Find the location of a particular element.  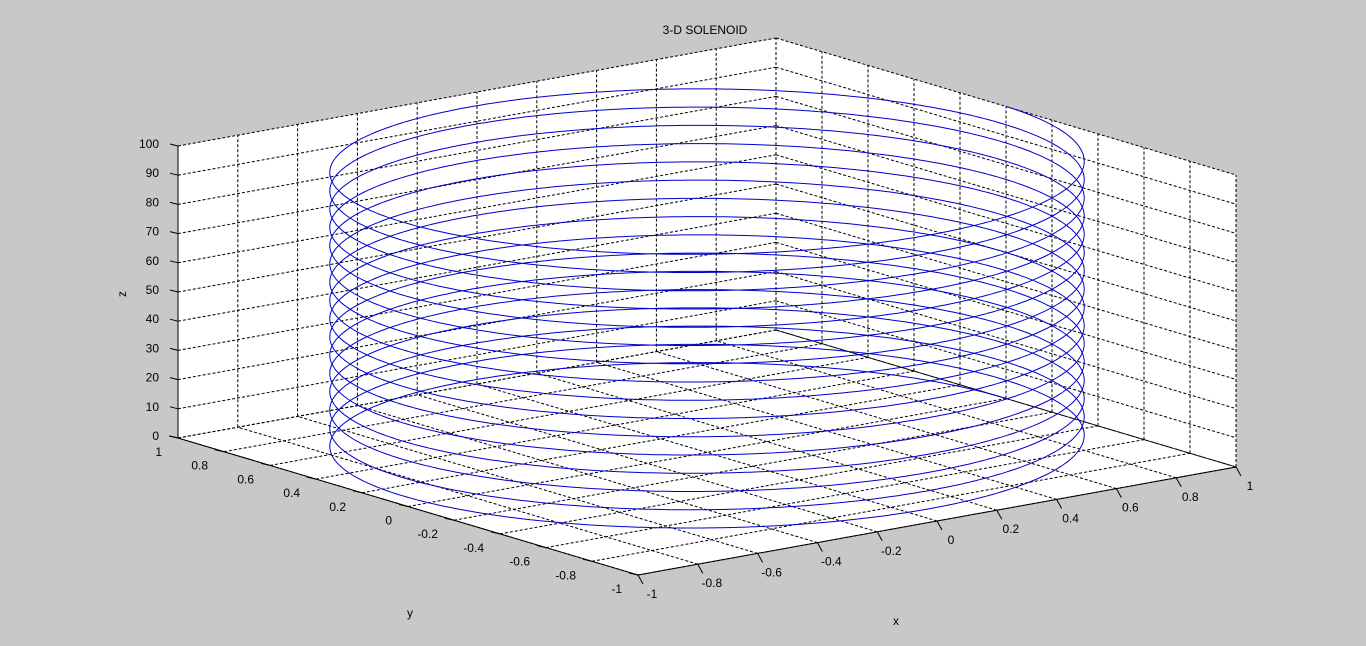

z-tick-label: 70 is located at coordinates (153, 232).